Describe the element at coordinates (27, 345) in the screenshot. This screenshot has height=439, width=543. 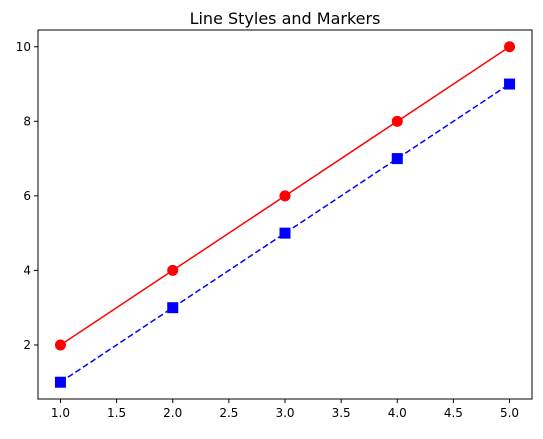
I see `y-tick-label: 2` at that location.